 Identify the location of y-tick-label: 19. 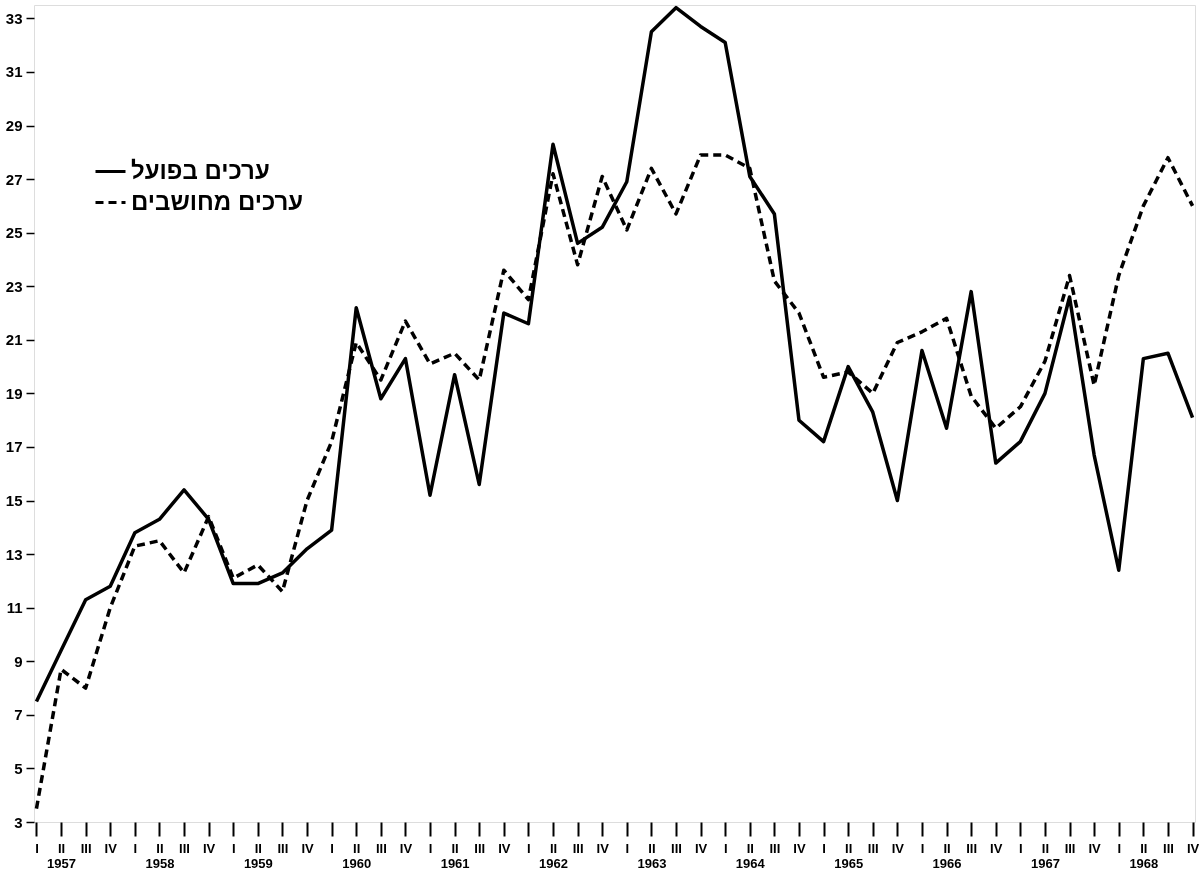
(14, 393).